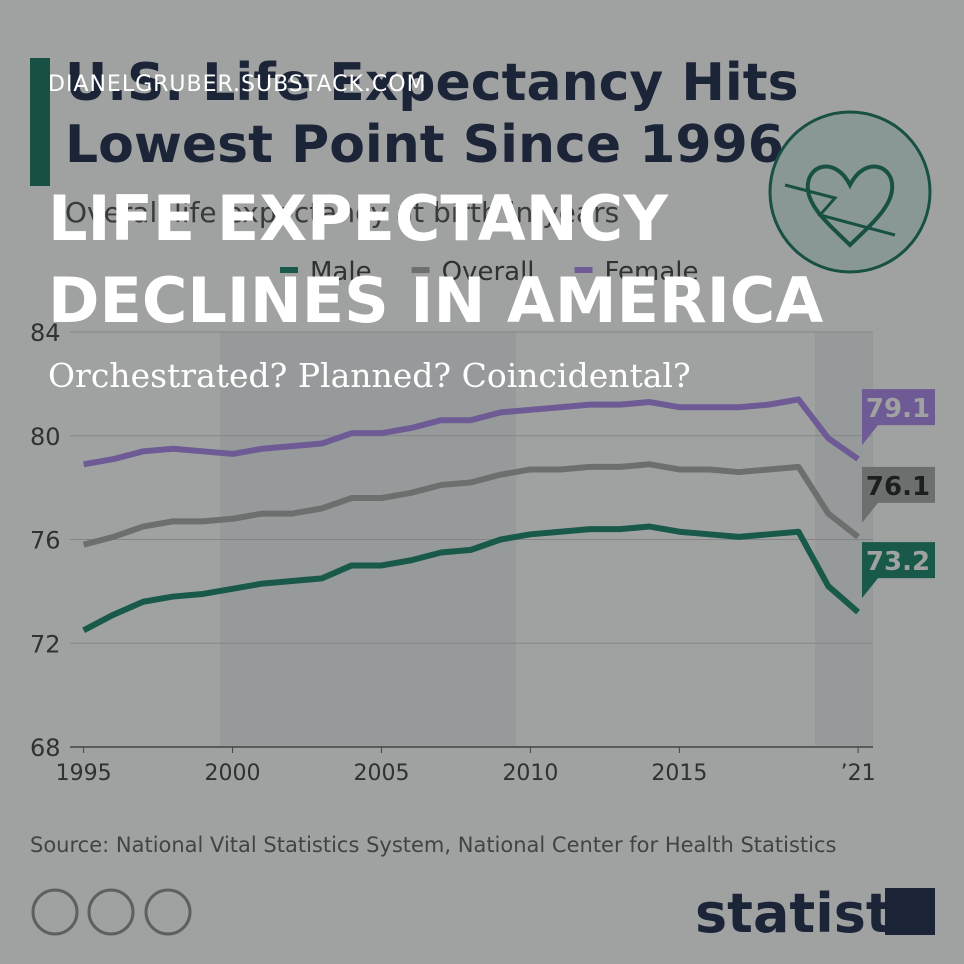  I want to click on x-tick-label: 1995, so click(84, 773).